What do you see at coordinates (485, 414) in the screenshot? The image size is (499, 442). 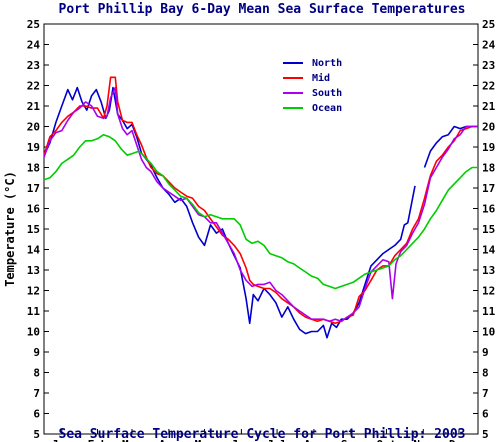 I see `y-tick-label-right: 6` at bounding box center [485, 414].